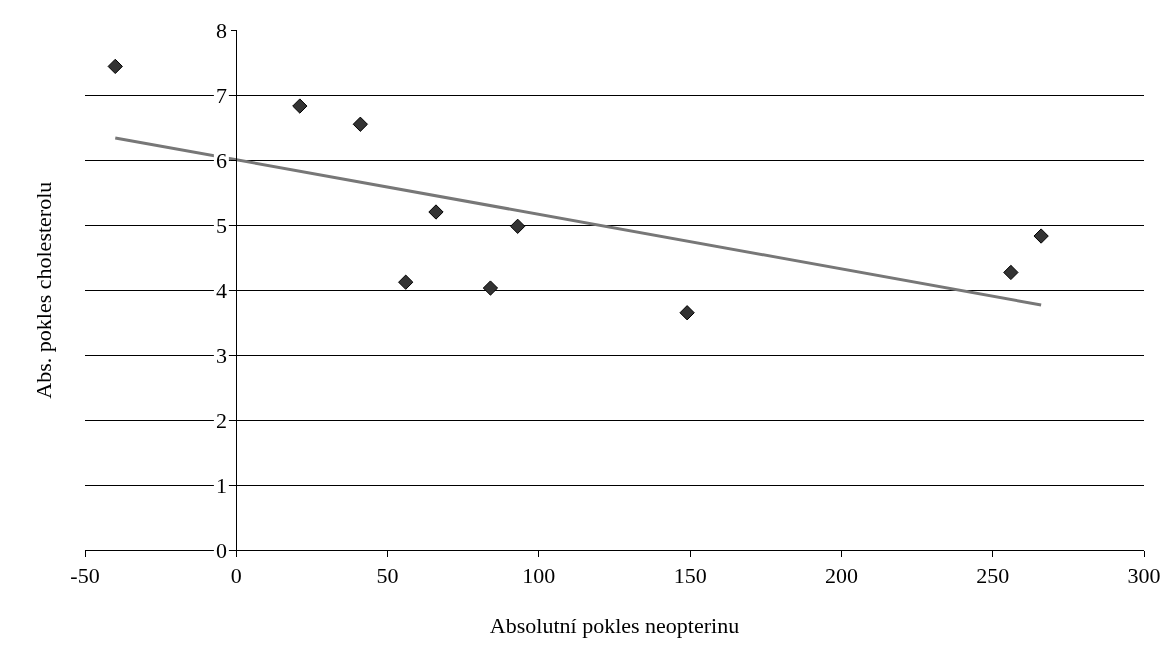 The height and width of the screenshot is (670, 1173). I want to click on y-tick-label: 0, so click(221, 550).